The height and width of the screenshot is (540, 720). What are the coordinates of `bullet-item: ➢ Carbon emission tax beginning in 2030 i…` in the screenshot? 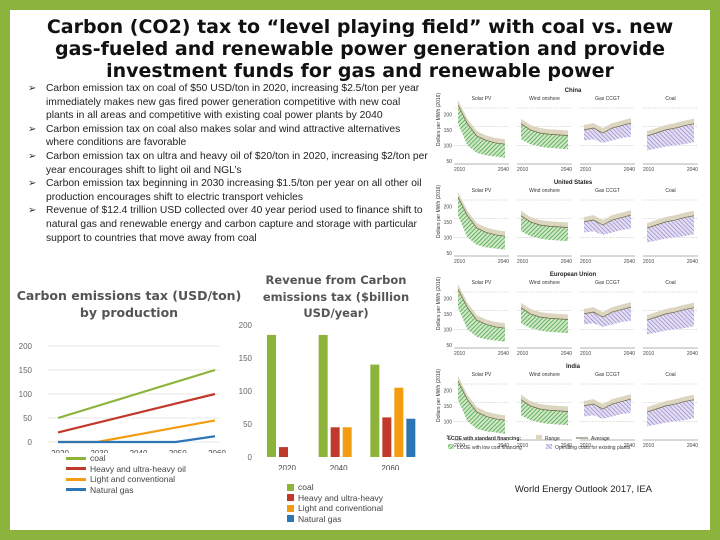 It's located at (226, 190).